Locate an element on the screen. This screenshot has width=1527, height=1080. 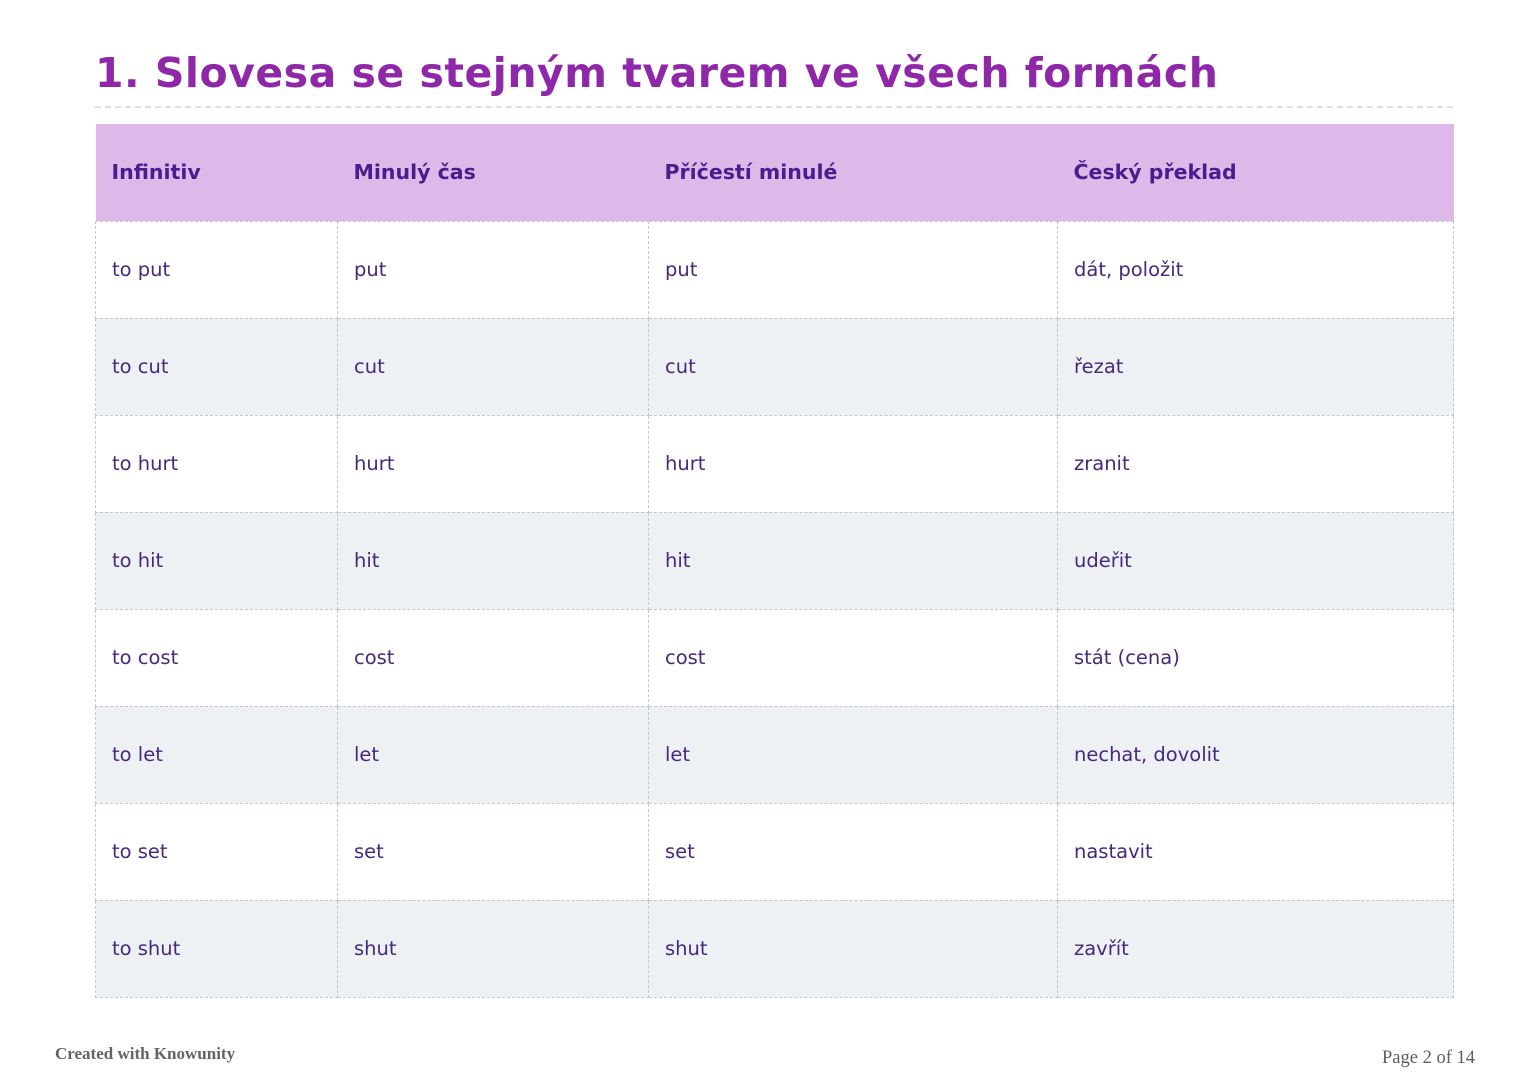
cell-cesky-preklad: stát (cena) is located at coordinates (1255, 657).